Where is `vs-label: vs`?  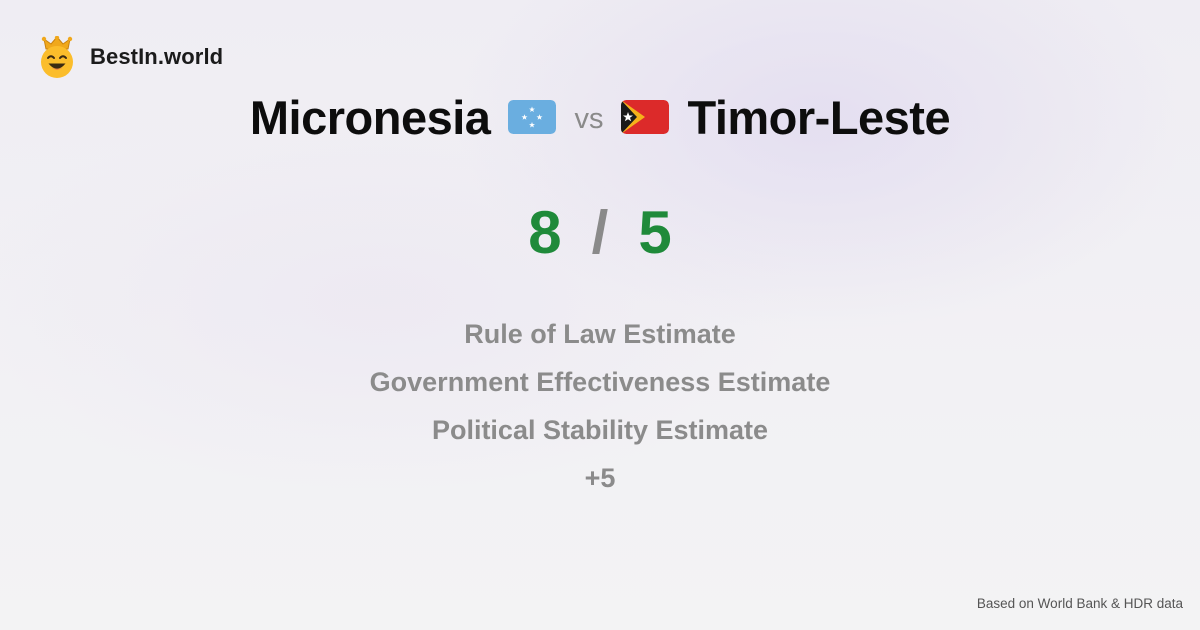
vs-label: vs is located at coordinates (589, 118).